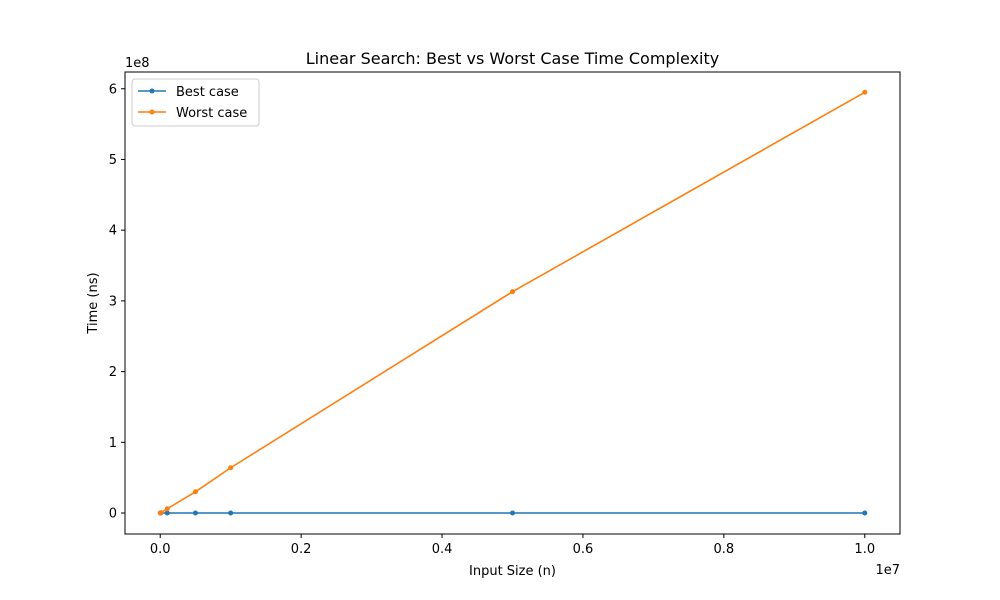 The image size is (1000, 600). I want to click on y-tick-label: 2, so click(113, 372).